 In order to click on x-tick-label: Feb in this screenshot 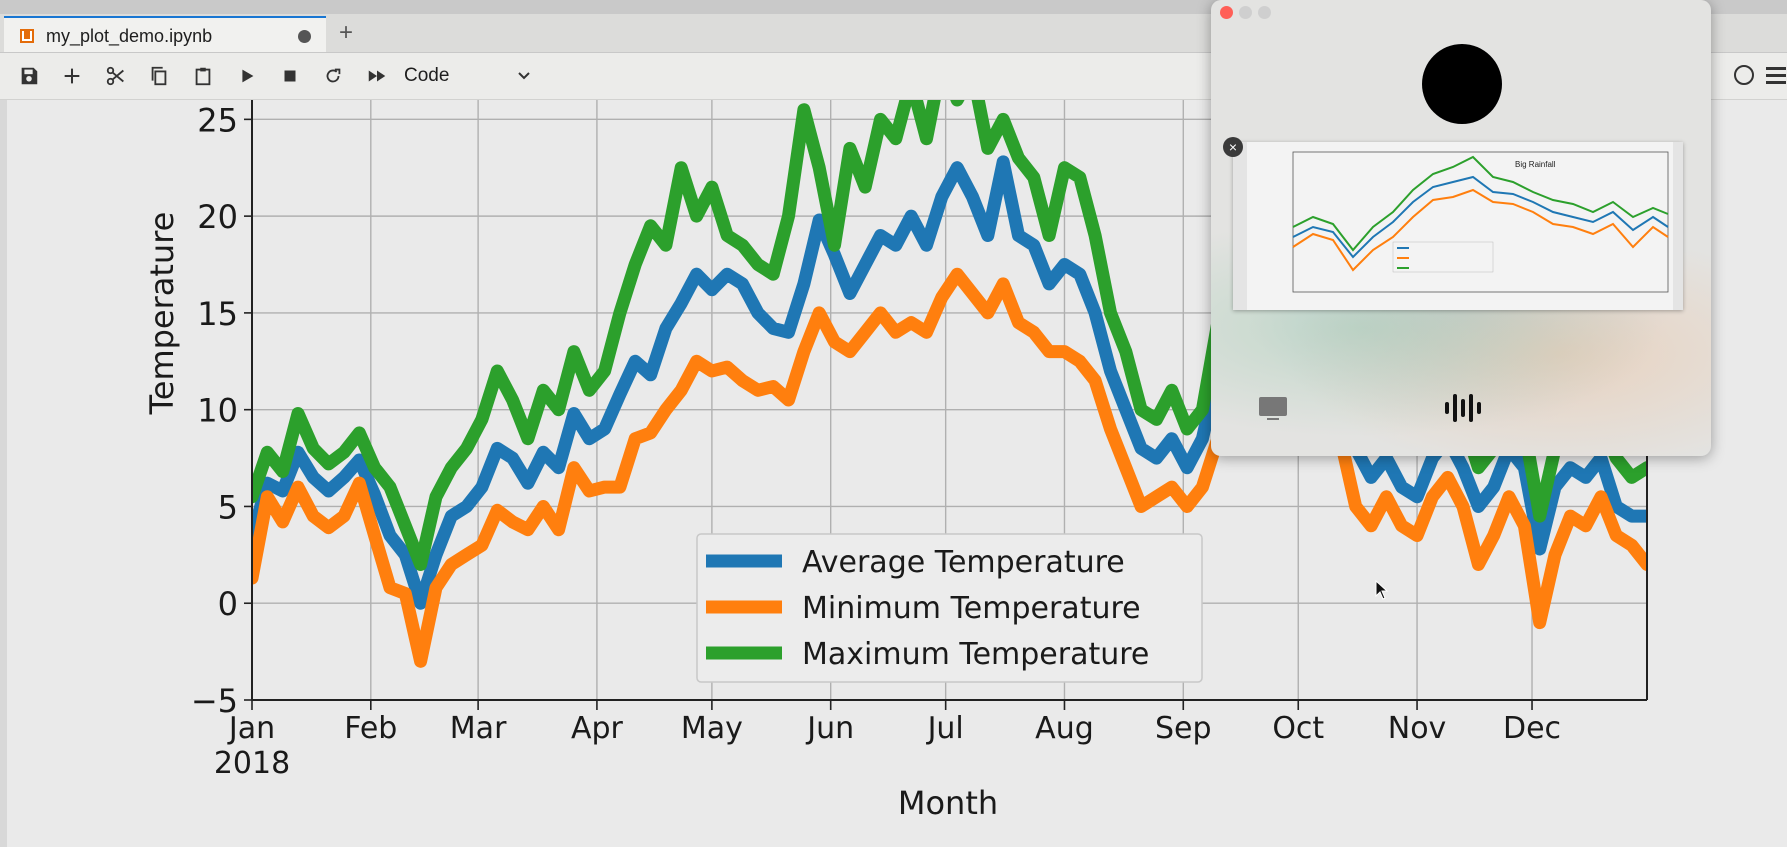, I will do `click(370, 728)`.